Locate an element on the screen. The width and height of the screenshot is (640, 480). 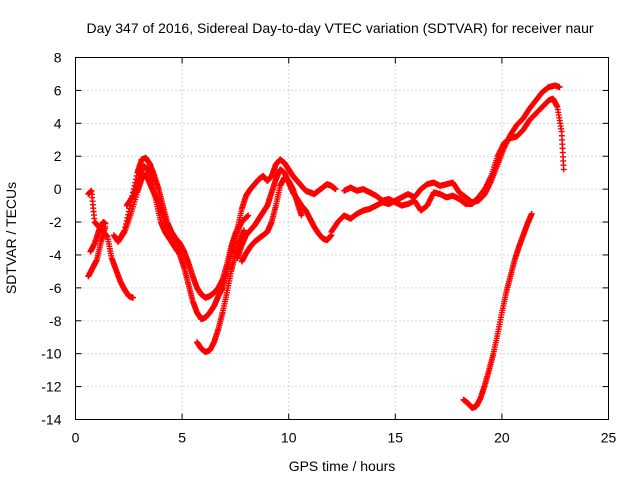
y-tick-label: 0 is located at coordinates (58, 189).